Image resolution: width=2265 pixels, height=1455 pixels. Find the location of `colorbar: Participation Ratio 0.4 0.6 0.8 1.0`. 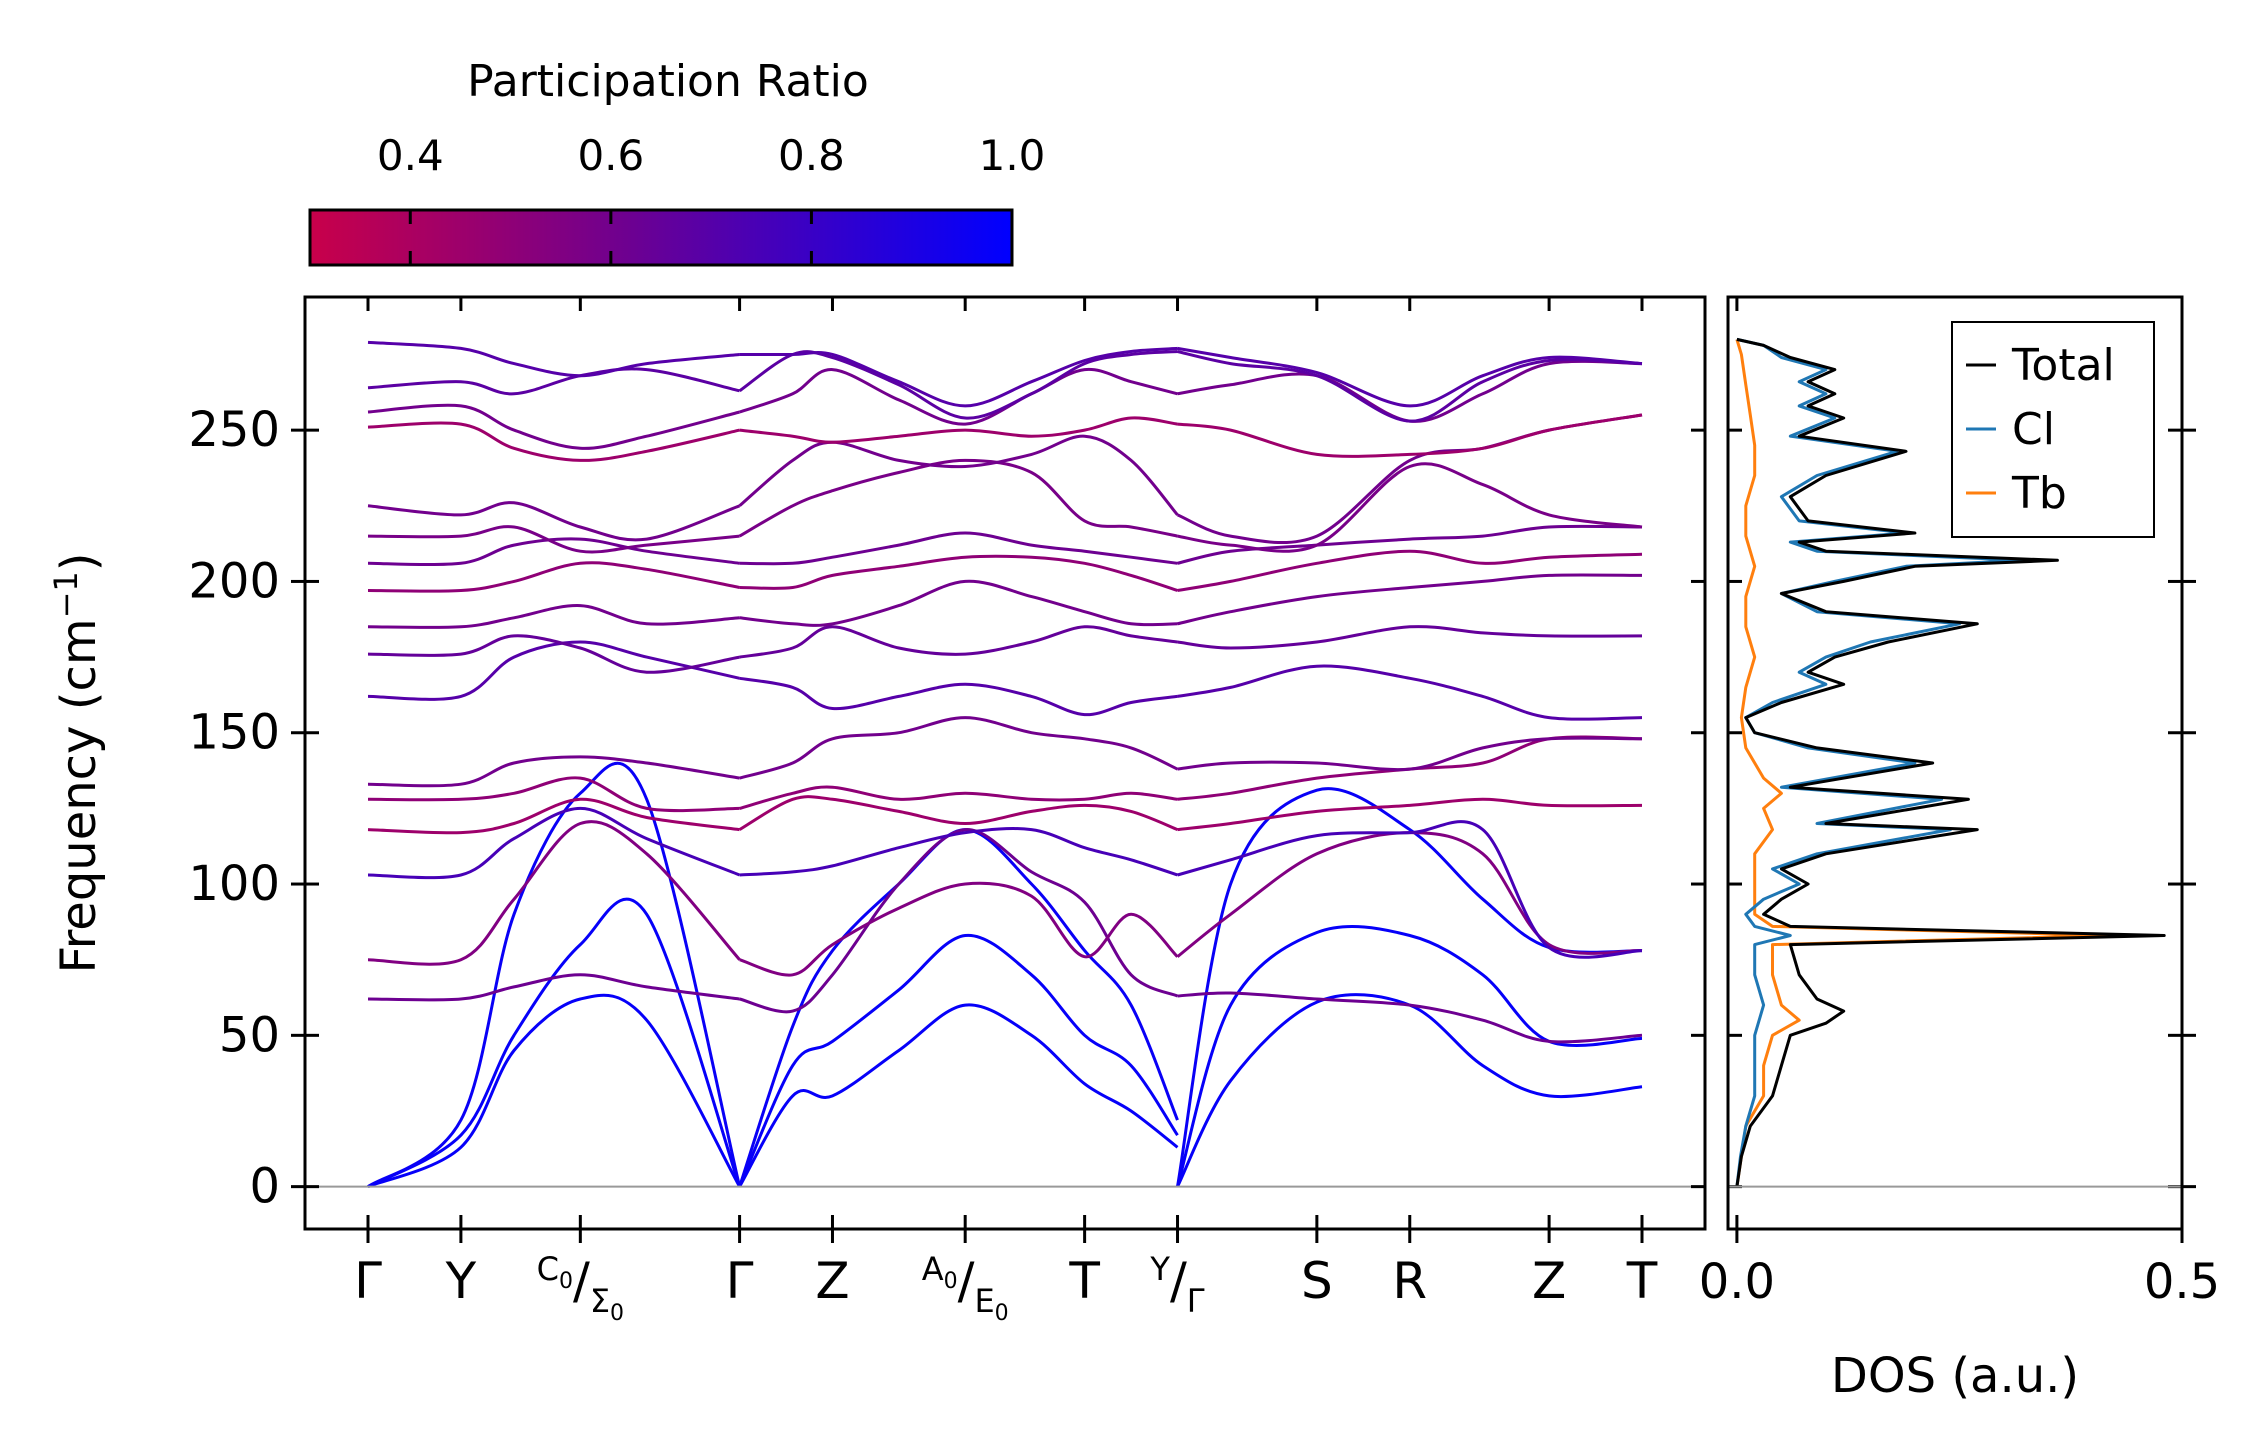

colorbar: Participation Ratio 0.4 0.6 0.8 1.0 is located at coordinates (677, 161).